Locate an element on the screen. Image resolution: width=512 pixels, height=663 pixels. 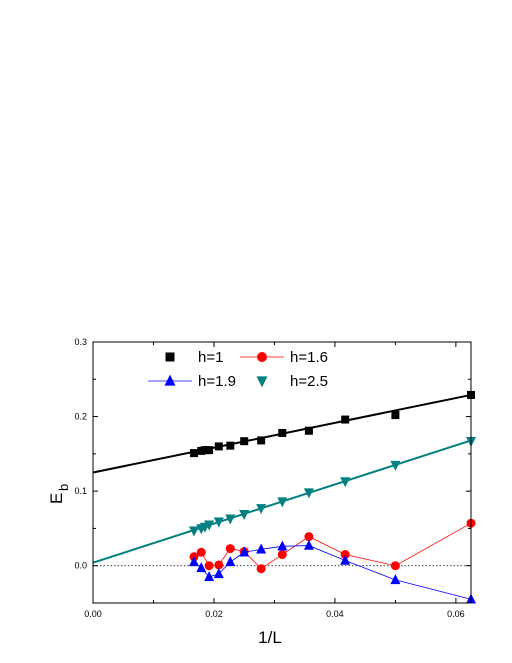
y-axis-title: E b is located at coordinates (59, 494).